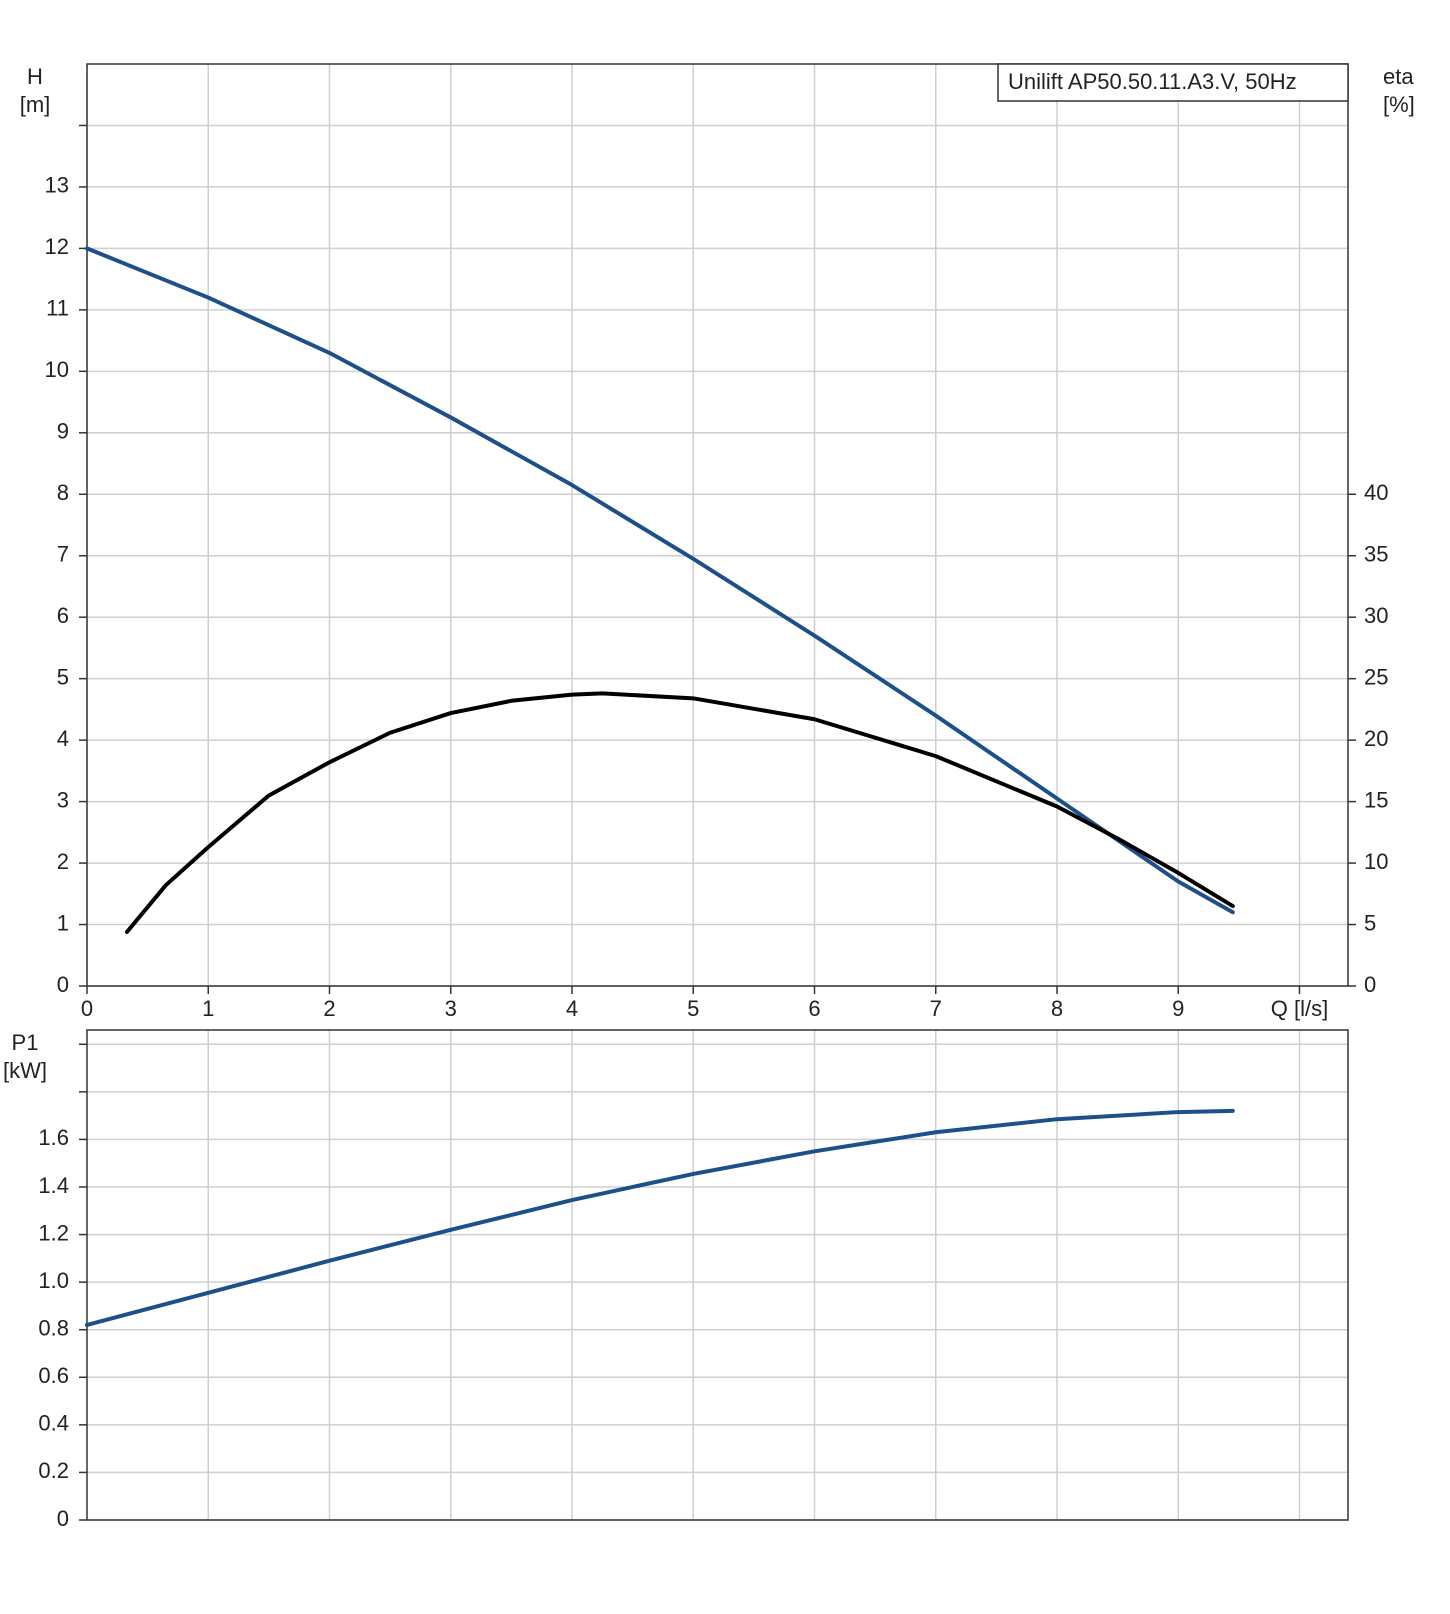 The image size is (1450, 1614). Describe the element at coordinates (53, 1137) in the screenshot. I see `y-tick-label: 1.6` at that location.